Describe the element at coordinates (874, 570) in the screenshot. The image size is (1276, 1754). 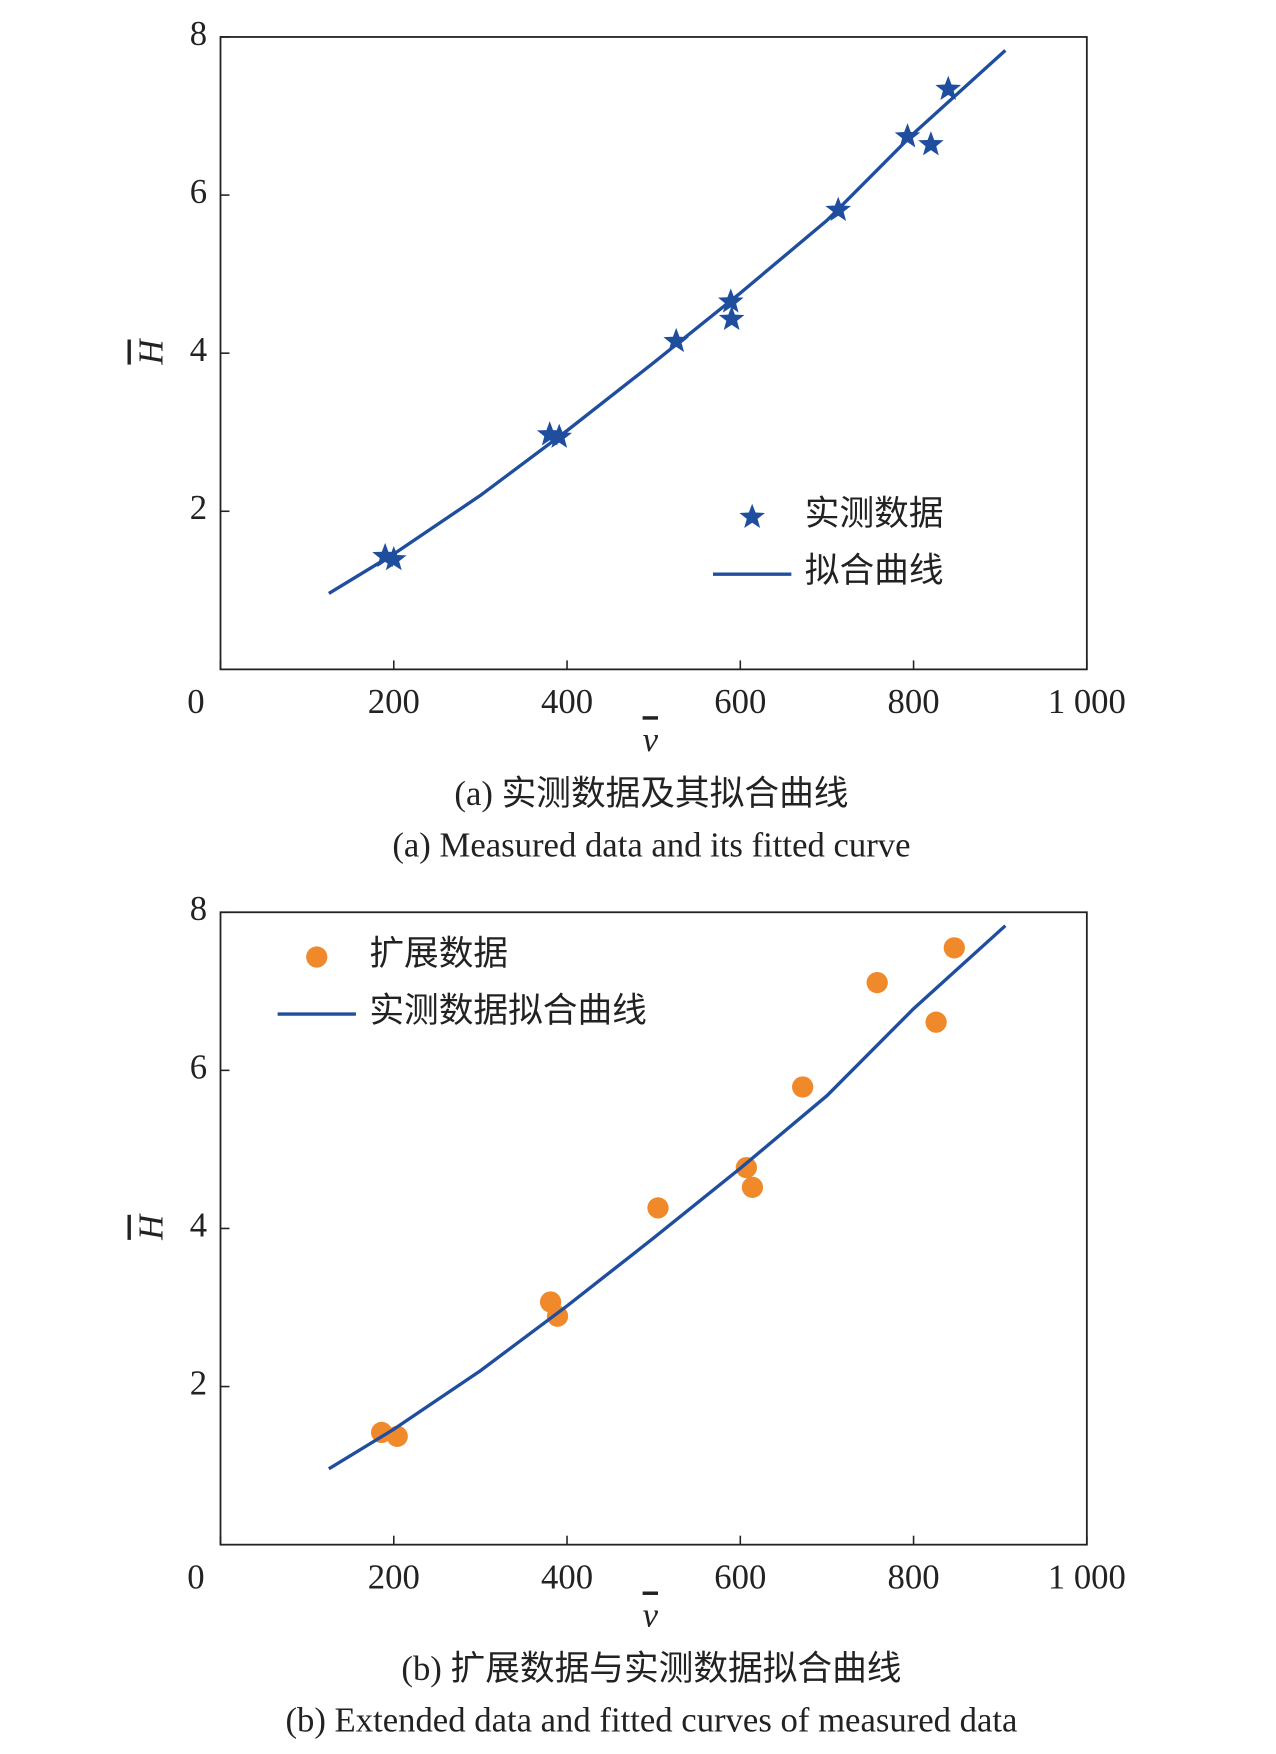
I see `legend-label: 拟合曲线` at that location.